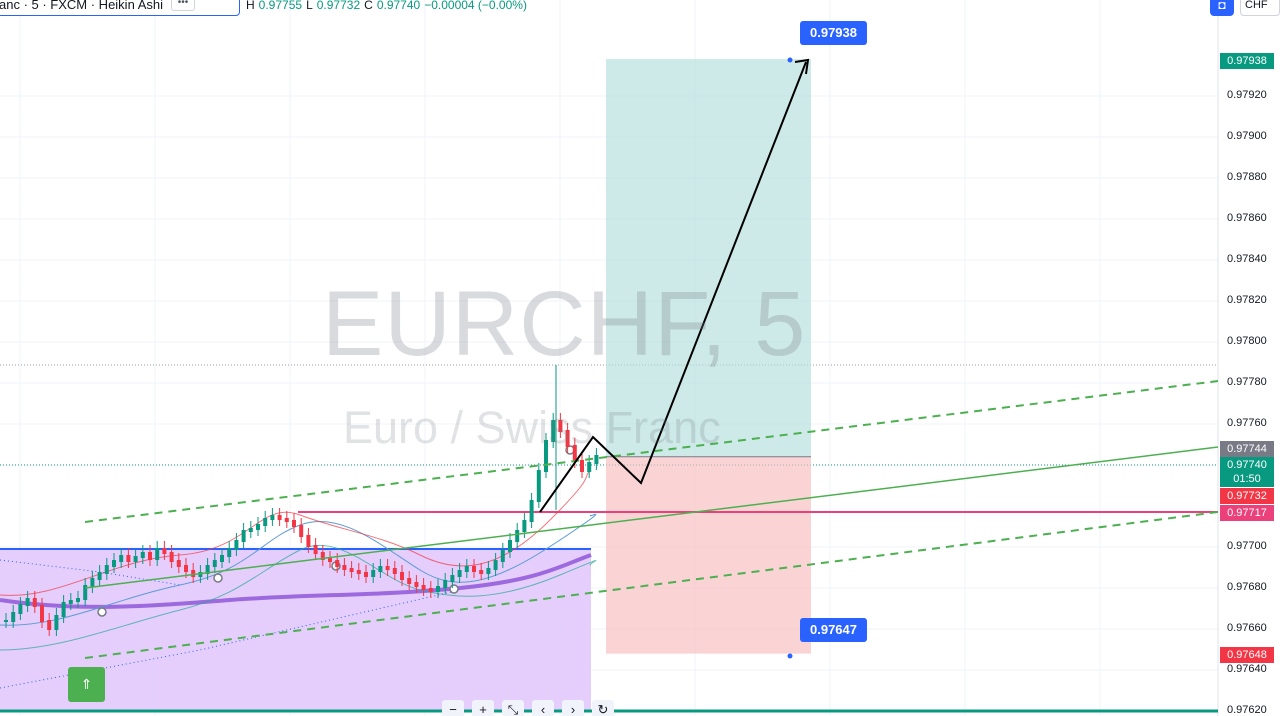  I want to click on refresh-button: ↻, so click(603, 708).